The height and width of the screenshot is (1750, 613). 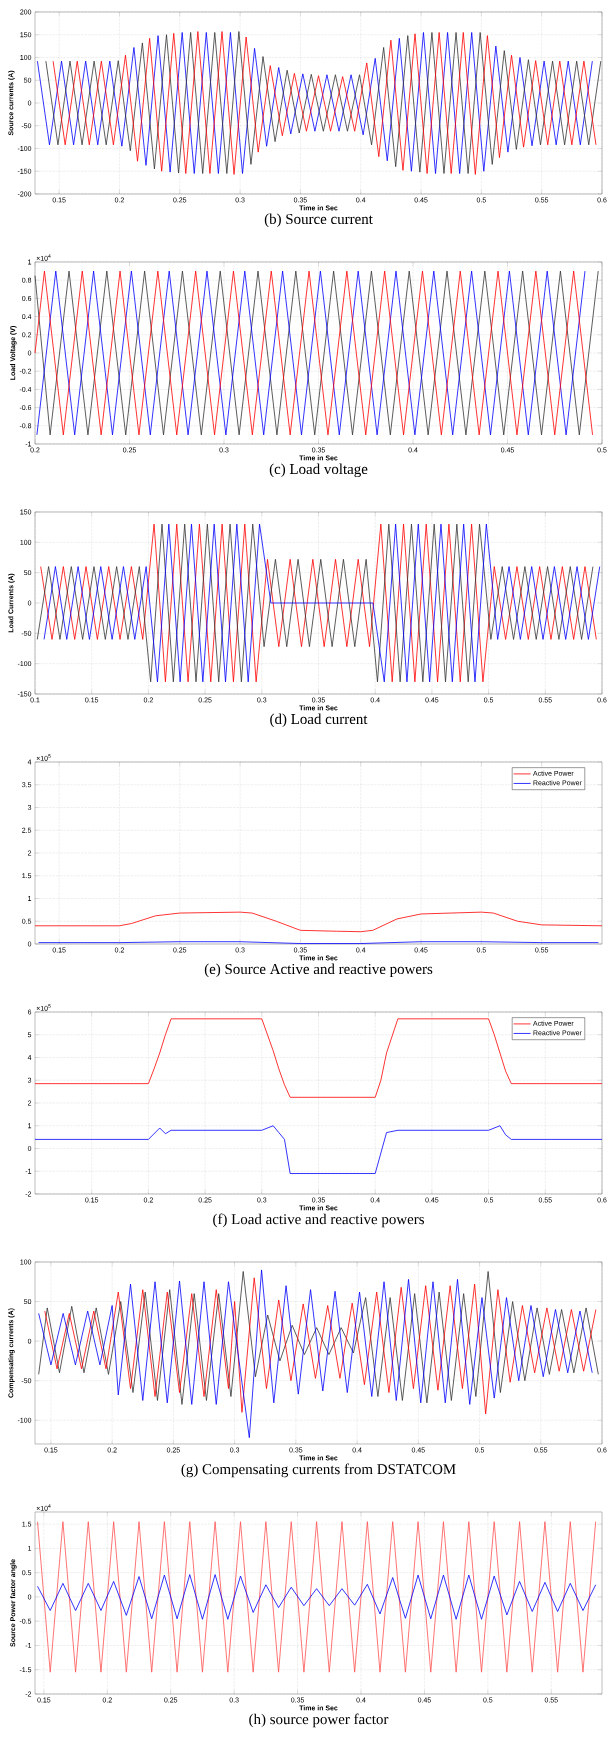 What do you see at coordinates (318, 970) in the screenshot?
I see `text: (e) Source Active and reactive powers` at bounding box center [318, 970].